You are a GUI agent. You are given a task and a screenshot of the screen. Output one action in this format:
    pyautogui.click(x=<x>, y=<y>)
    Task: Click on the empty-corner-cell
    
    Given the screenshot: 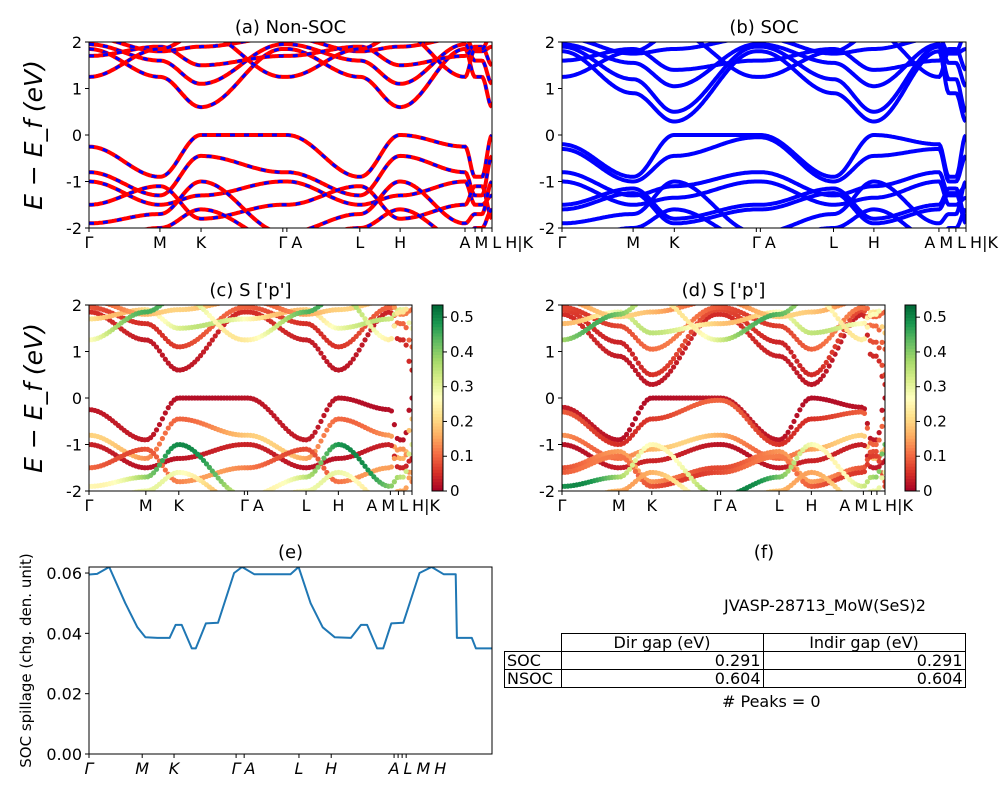 What is the action you would take?
    pyautogui.click(x=533, y=643)
    